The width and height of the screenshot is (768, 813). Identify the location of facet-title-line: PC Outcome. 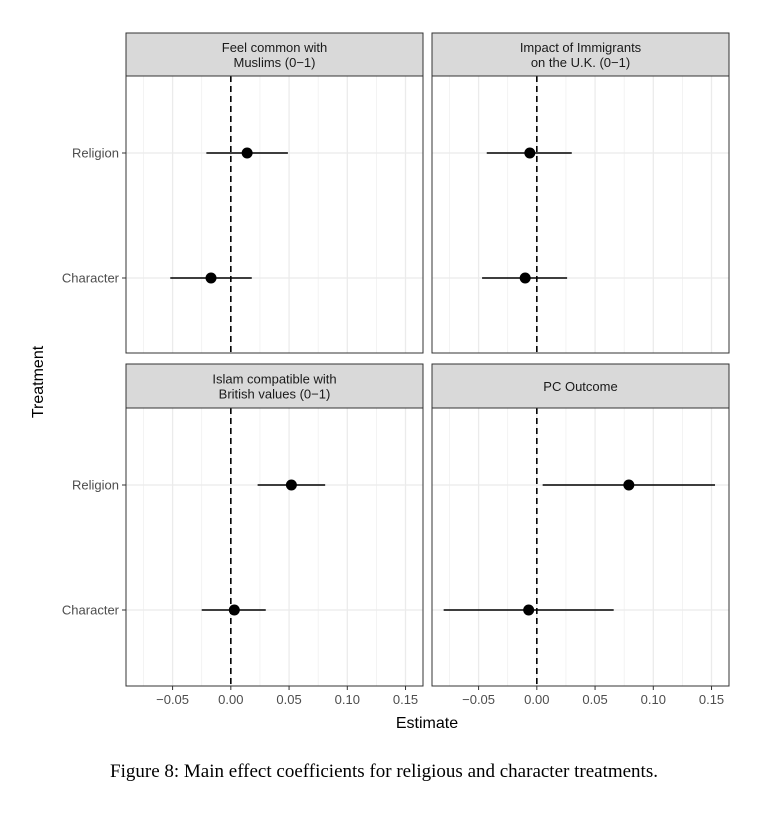
(580, 386).